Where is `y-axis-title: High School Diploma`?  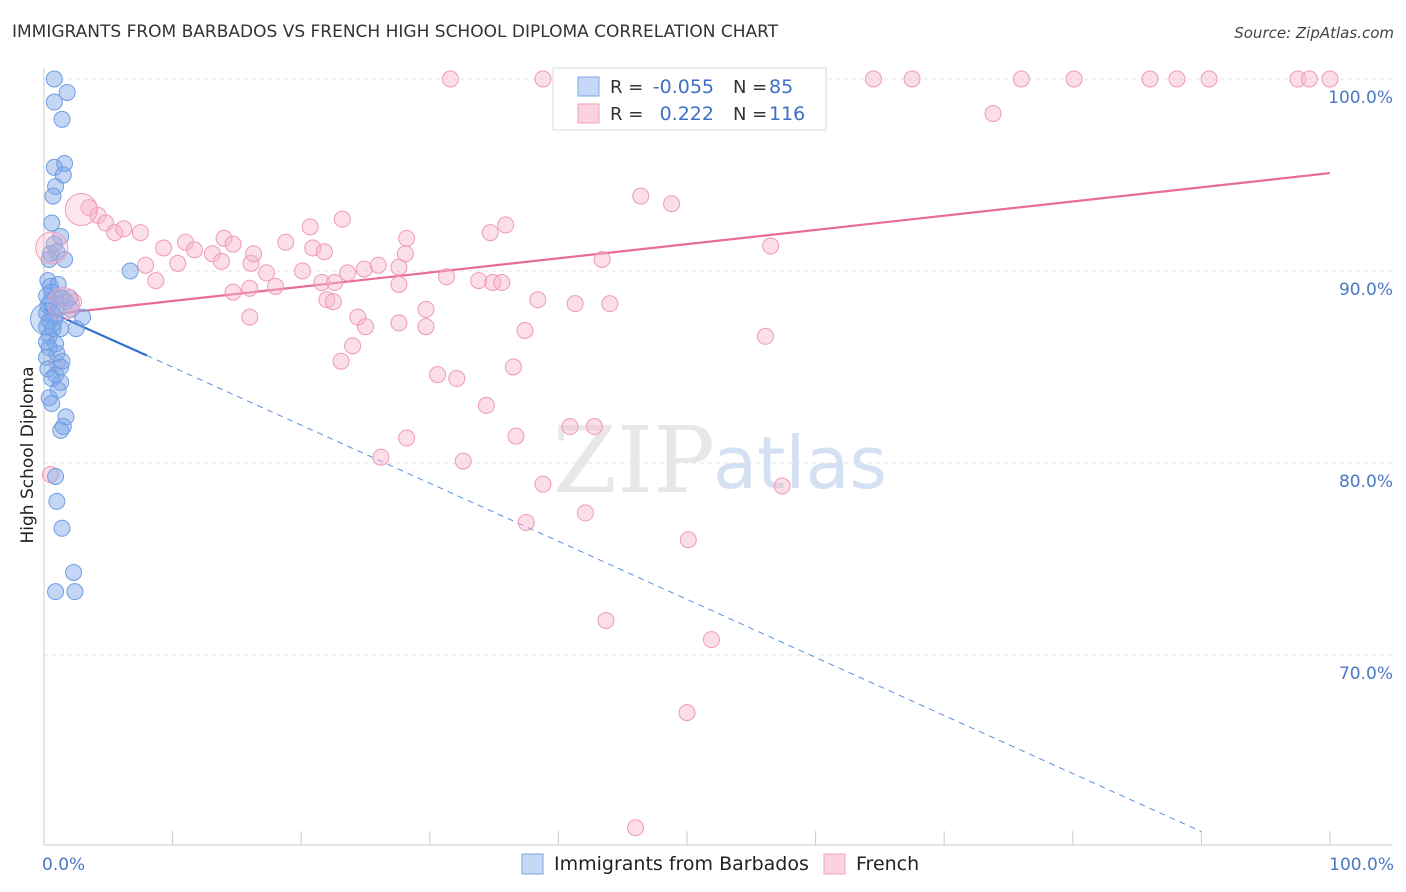 y-axis-title: High School Diploma is located at coordinates (28, 454).